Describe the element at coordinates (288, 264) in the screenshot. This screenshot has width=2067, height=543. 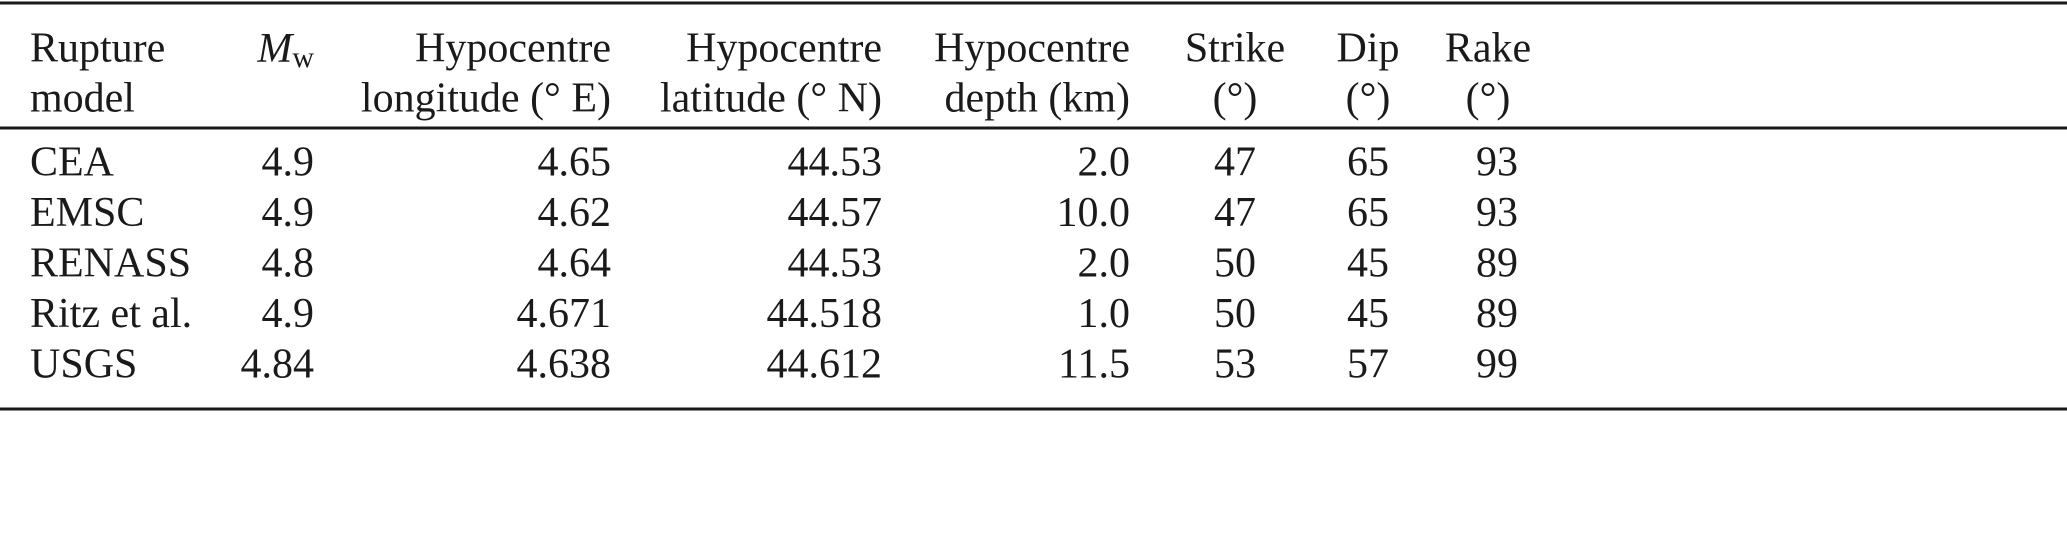
I see `cell: 4.8` at that location.